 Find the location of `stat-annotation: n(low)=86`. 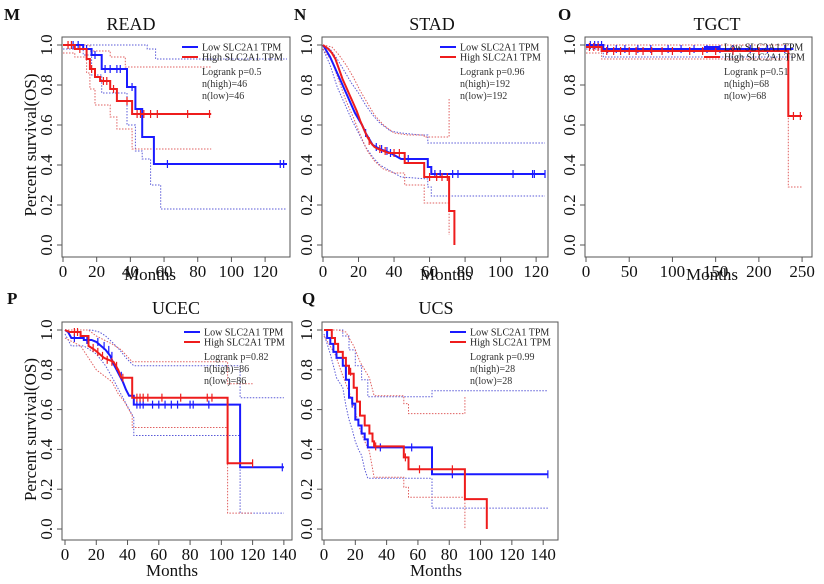

stat-annotation: n(low)=86 is located at coordinates (225, 381).